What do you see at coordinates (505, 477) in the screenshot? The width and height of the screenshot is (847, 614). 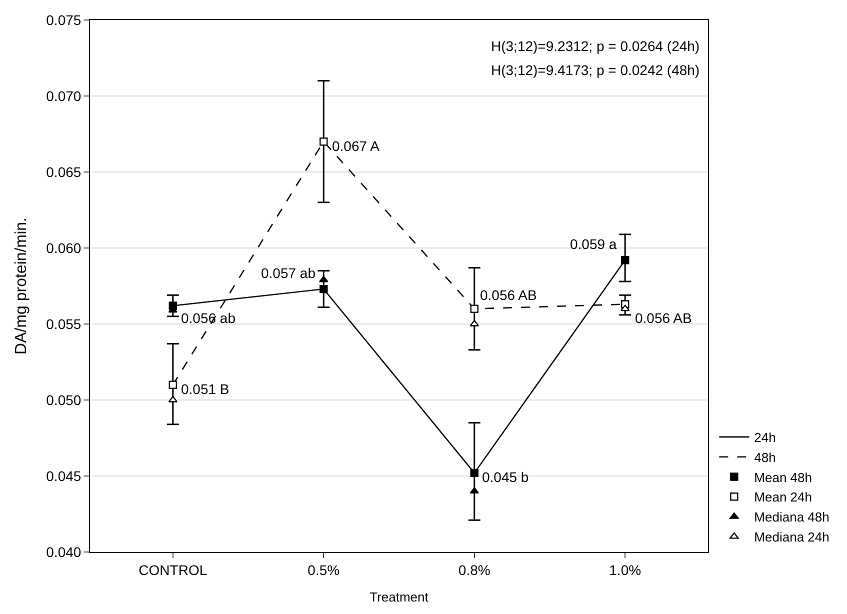 I see `annotation: 0.045 b` at bounding box center [505, 477].